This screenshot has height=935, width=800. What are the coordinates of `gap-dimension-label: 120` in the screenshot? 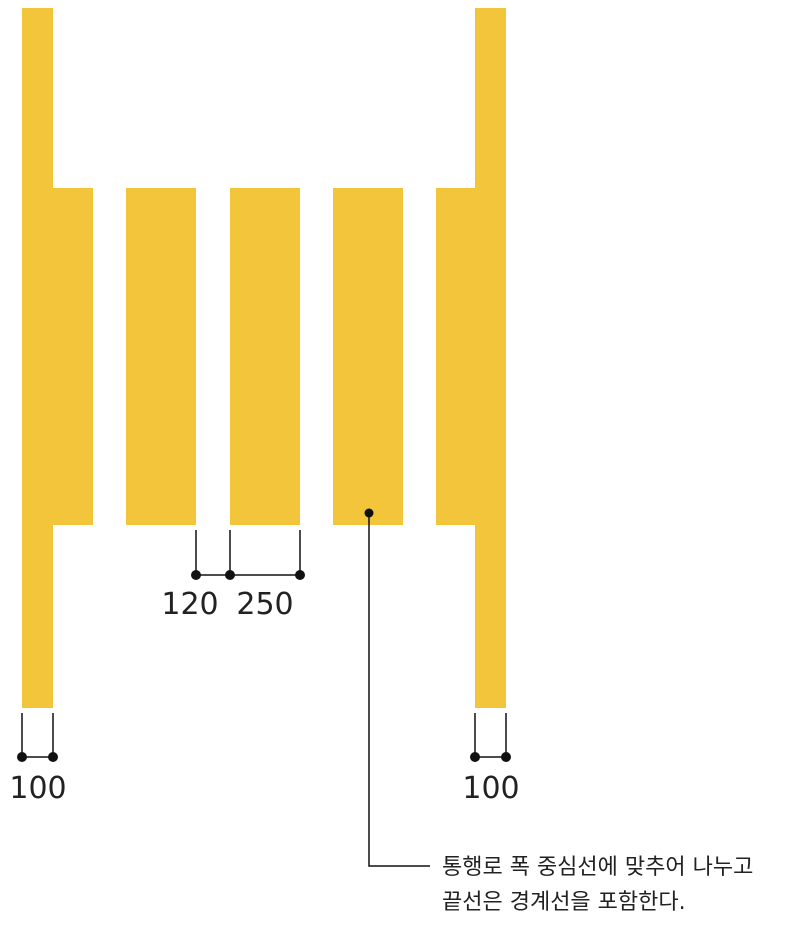 It's located at (189, 604).